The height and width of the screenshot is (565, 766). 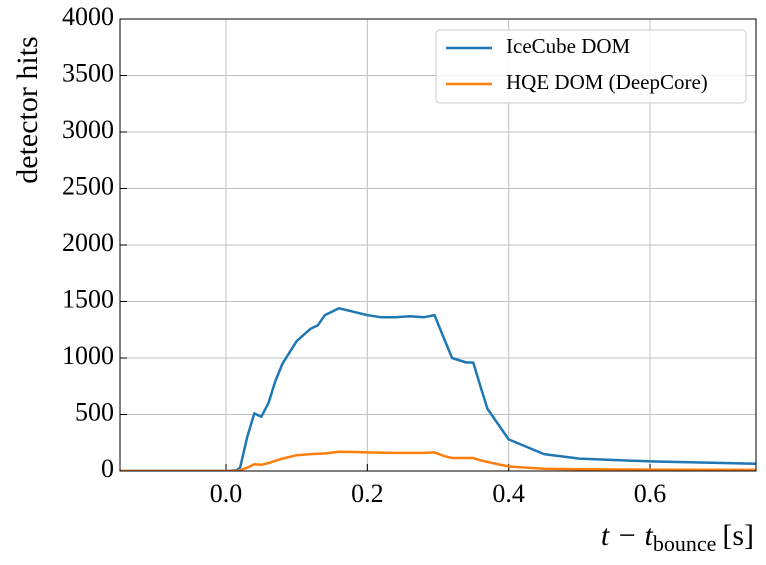 What do you see at coordinates (738, 535) in the screenshot?
I see `x-label-unit: [s]` at bounding box center [738, 535].